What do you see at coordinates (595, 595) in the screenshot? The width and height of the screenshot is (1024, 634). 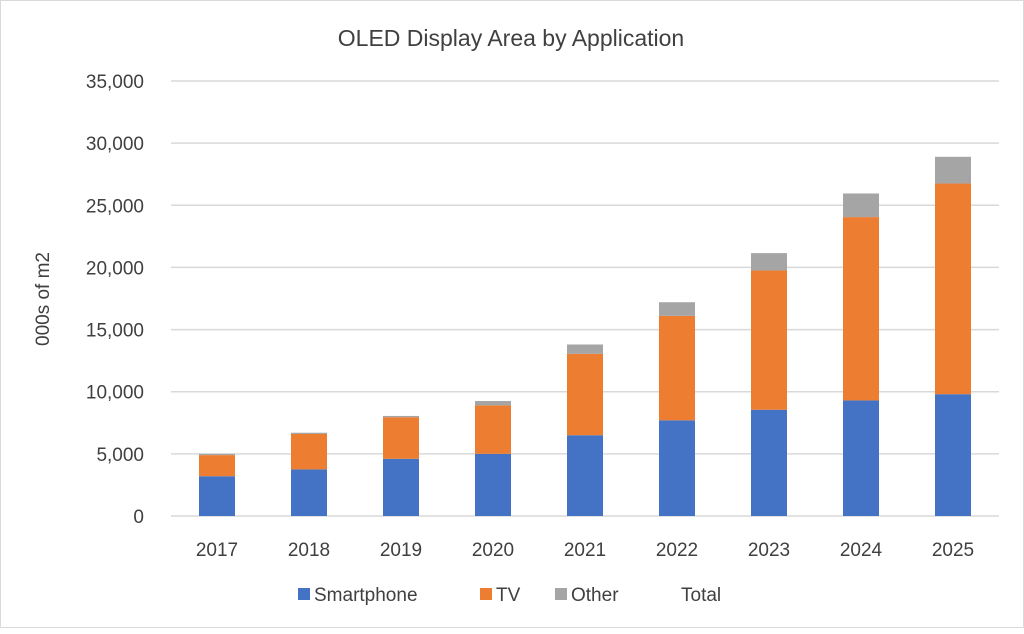 I see `legend-label: Other` at bounding box center [595, 595].